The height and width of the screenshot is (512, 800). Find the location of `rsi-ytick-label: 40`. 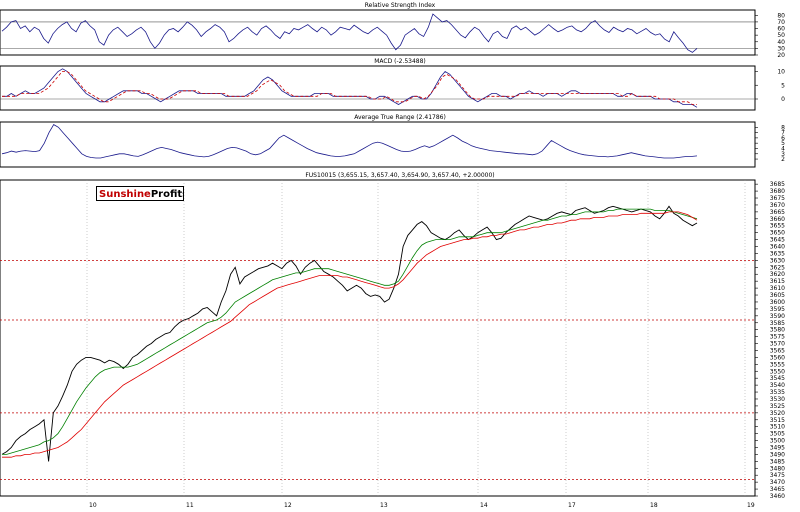

rsi-ytick-label: 40 is located at coordinates (781, 42).